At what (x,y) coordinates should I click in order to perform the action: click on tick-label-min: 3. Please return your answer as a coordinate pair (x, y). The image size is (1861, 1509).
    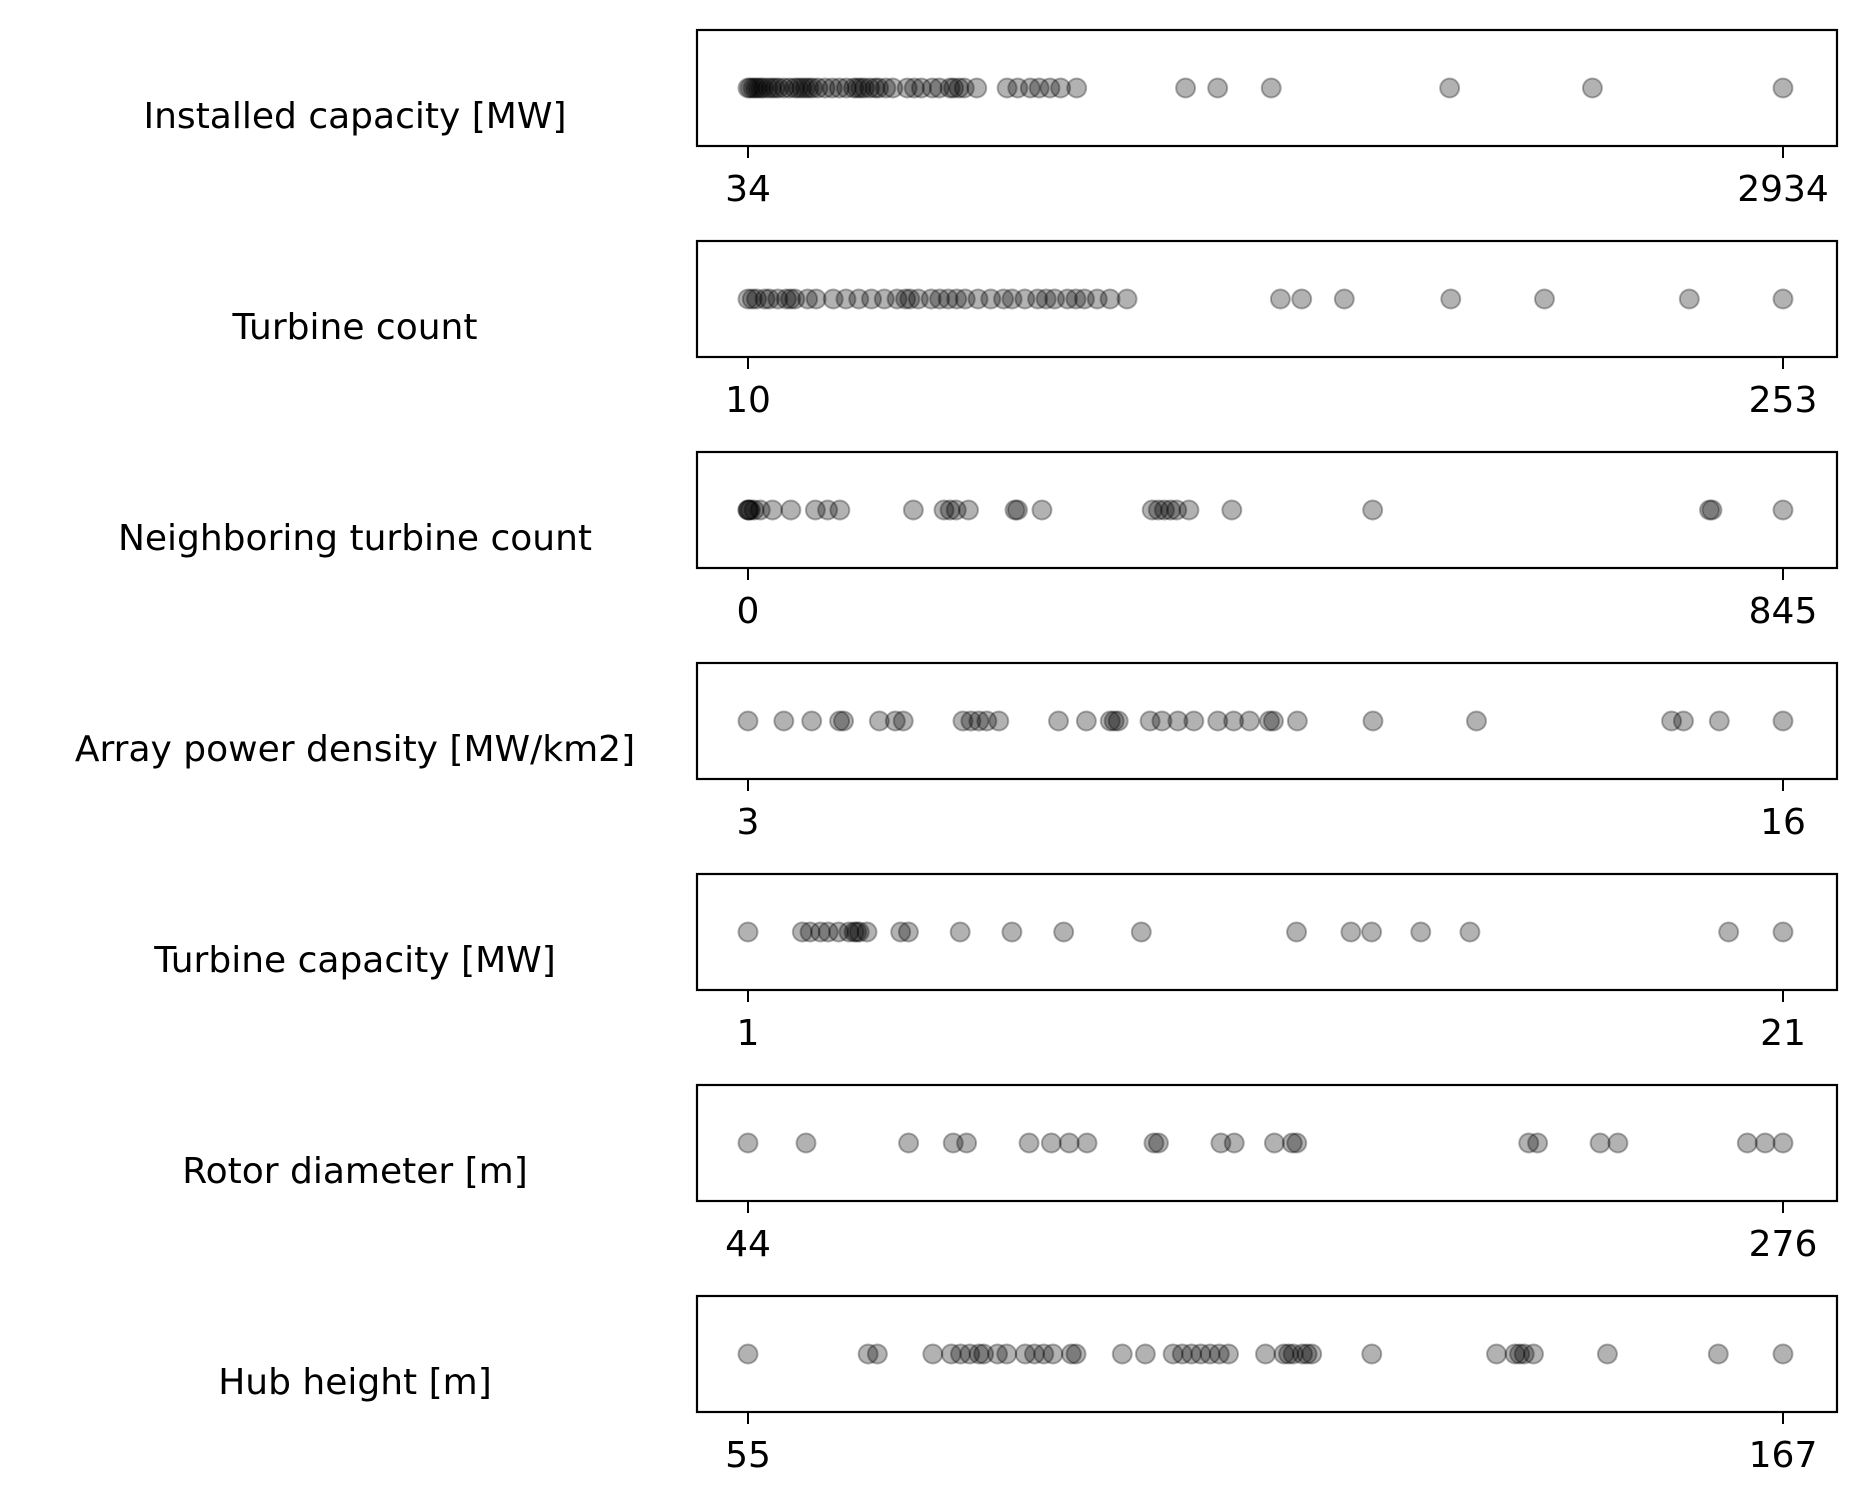
    Looking at the image, I should click on (748, 822).